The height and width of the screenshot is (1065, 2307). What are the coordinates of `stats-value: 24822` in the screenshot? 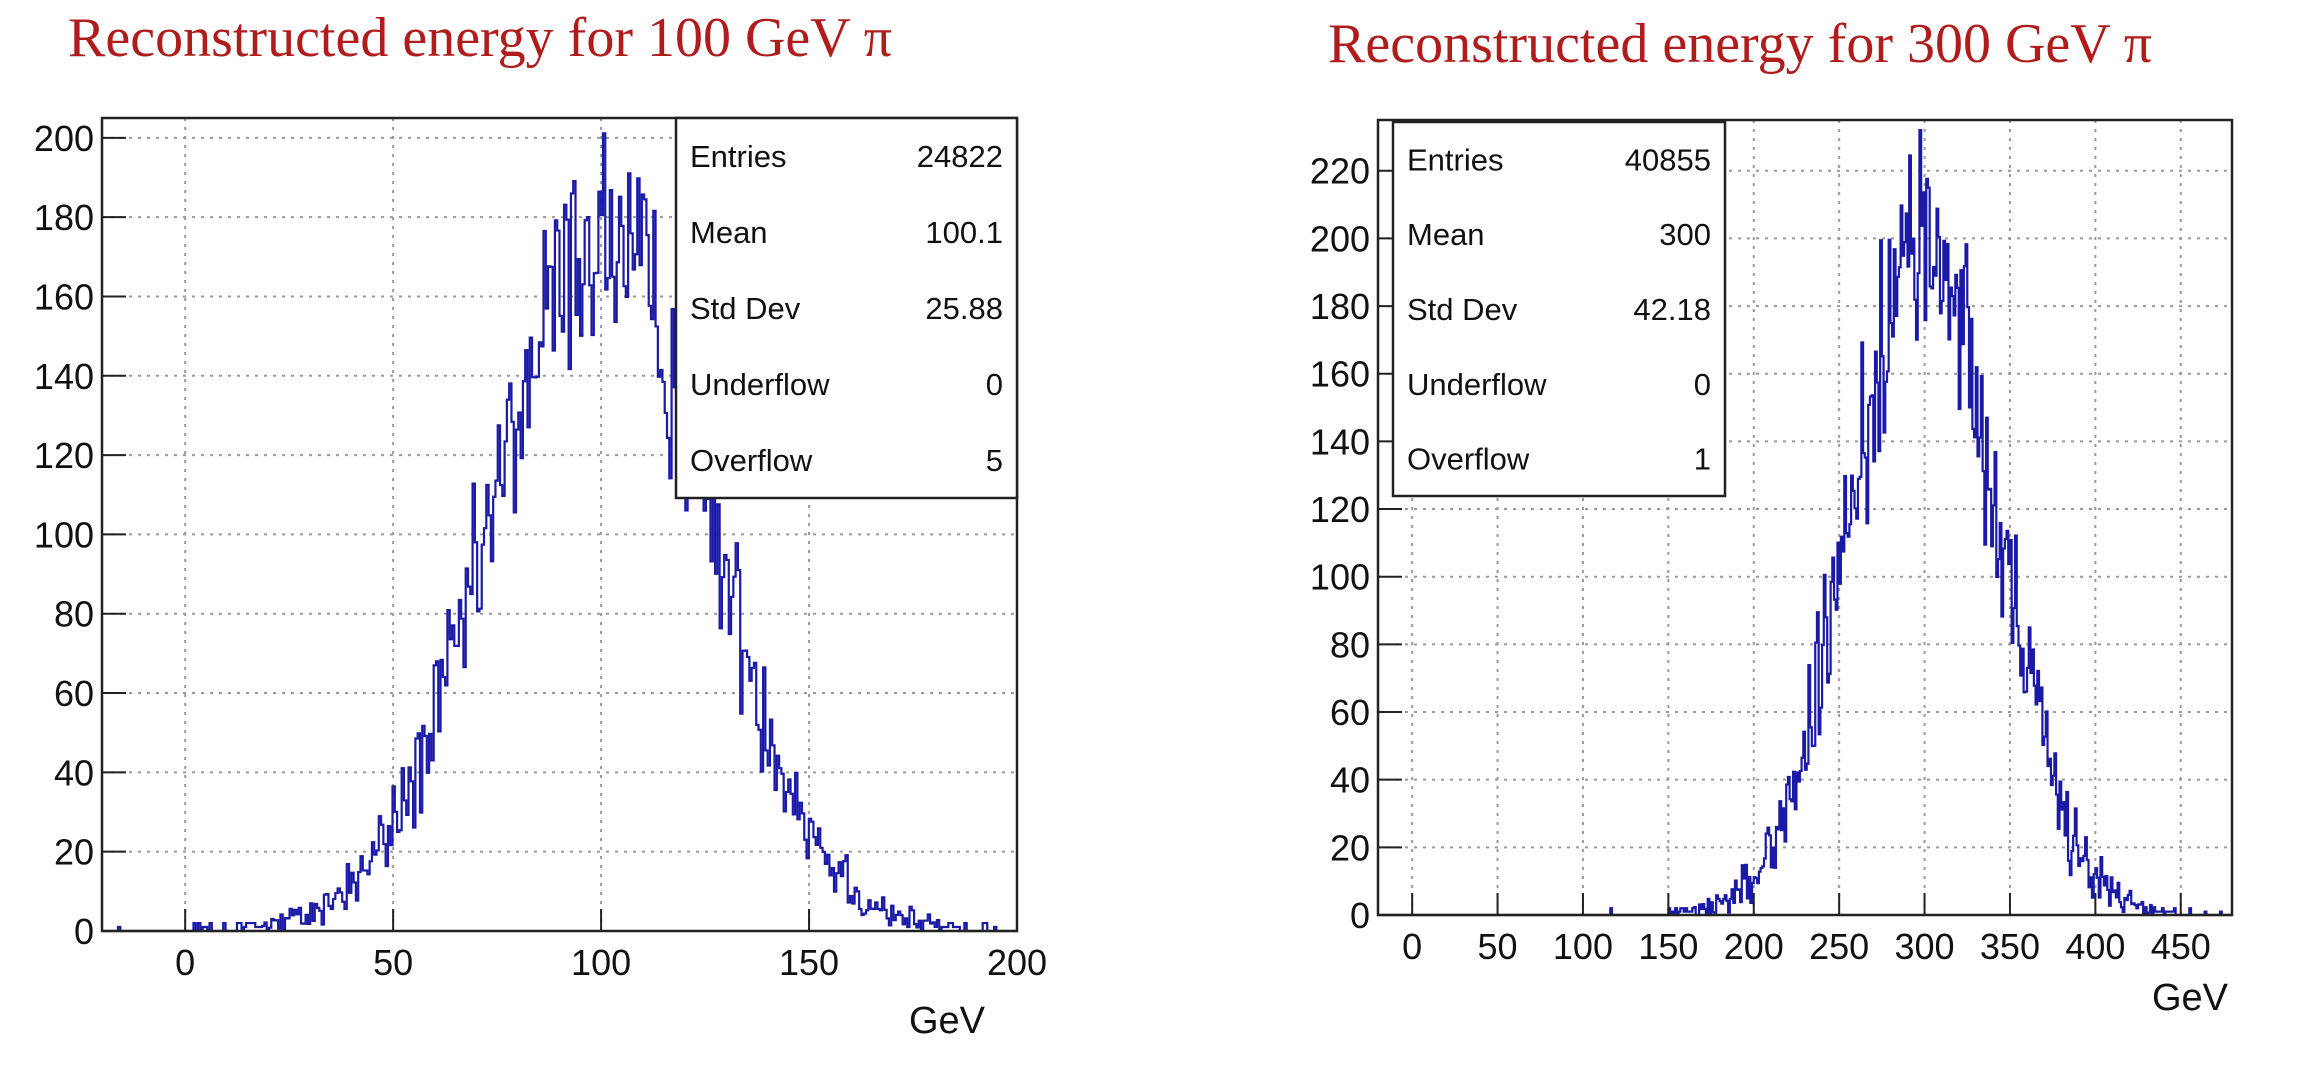 It's located at (960, 156).